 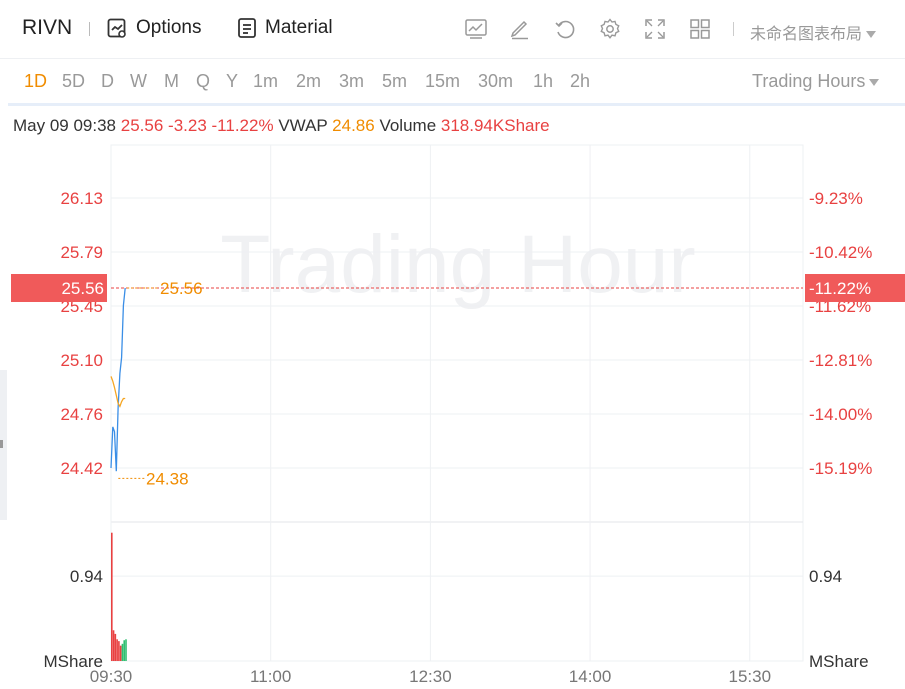 What do you see at coordinates (443, 81) in the screenshot?
I see `period-15m: 15m` at bounding box center [443, 81].